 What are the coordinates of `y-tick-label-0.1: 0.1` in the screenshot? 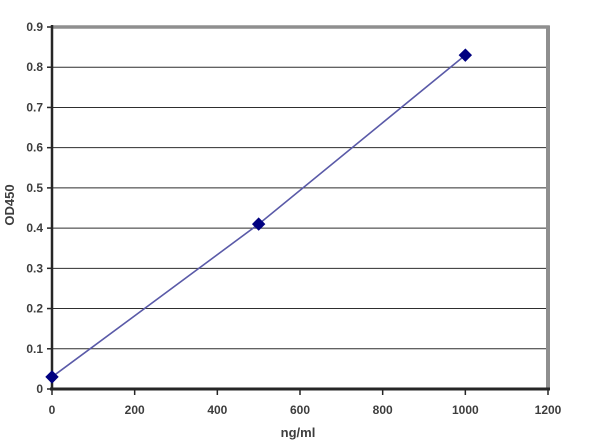 It's located at (34, 349).